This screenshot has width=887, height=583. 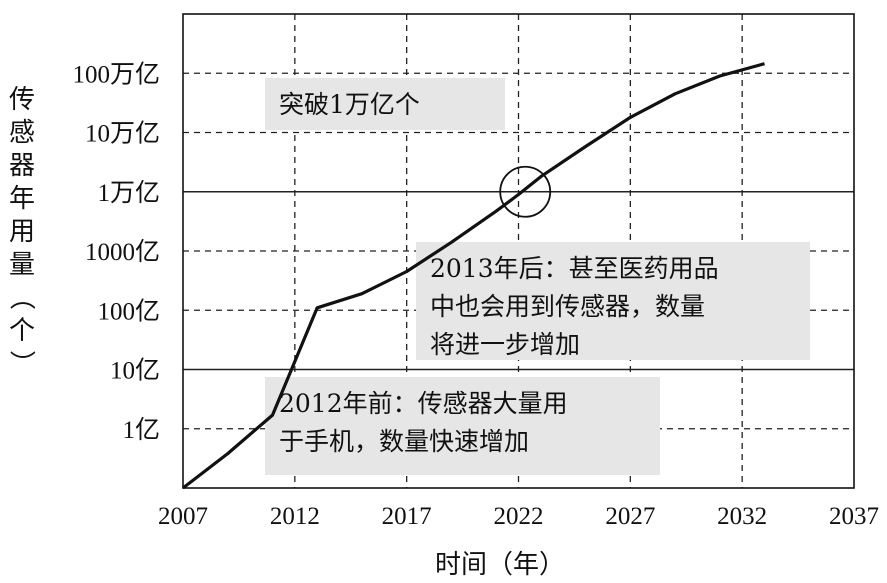 I want to click on x-tick-labels: 2007 2012 2017 2022 2027 2032 2037, so click(x=518, y=516).